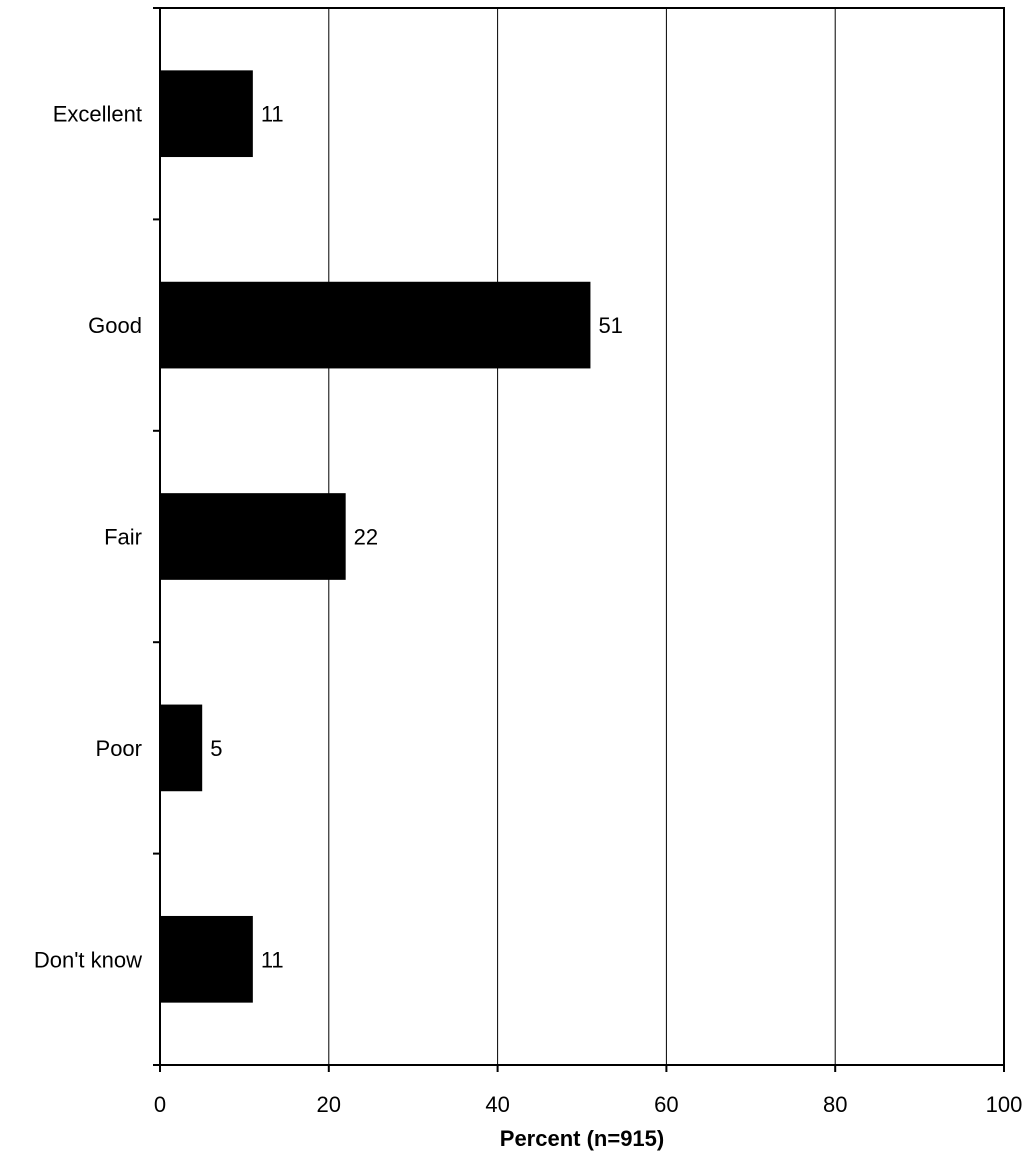  I want to click on x-tick-label: 60, so click(666, 1104).